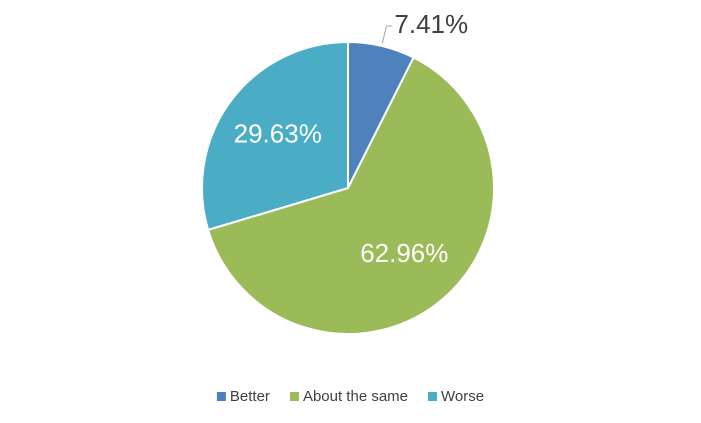  What do you see at coordinates (250, 396) in the screenshot?
I see `legend-label: Better` at bounding box center [250, 396].